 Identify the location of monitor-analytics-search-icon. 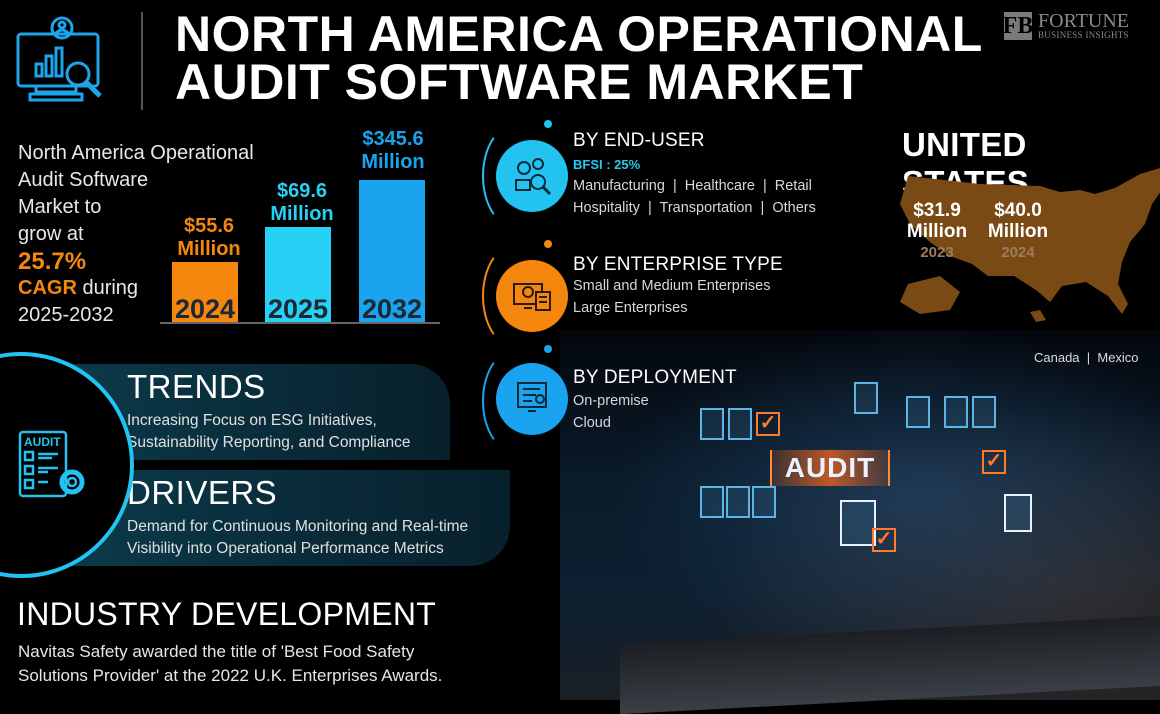
(59, 59).